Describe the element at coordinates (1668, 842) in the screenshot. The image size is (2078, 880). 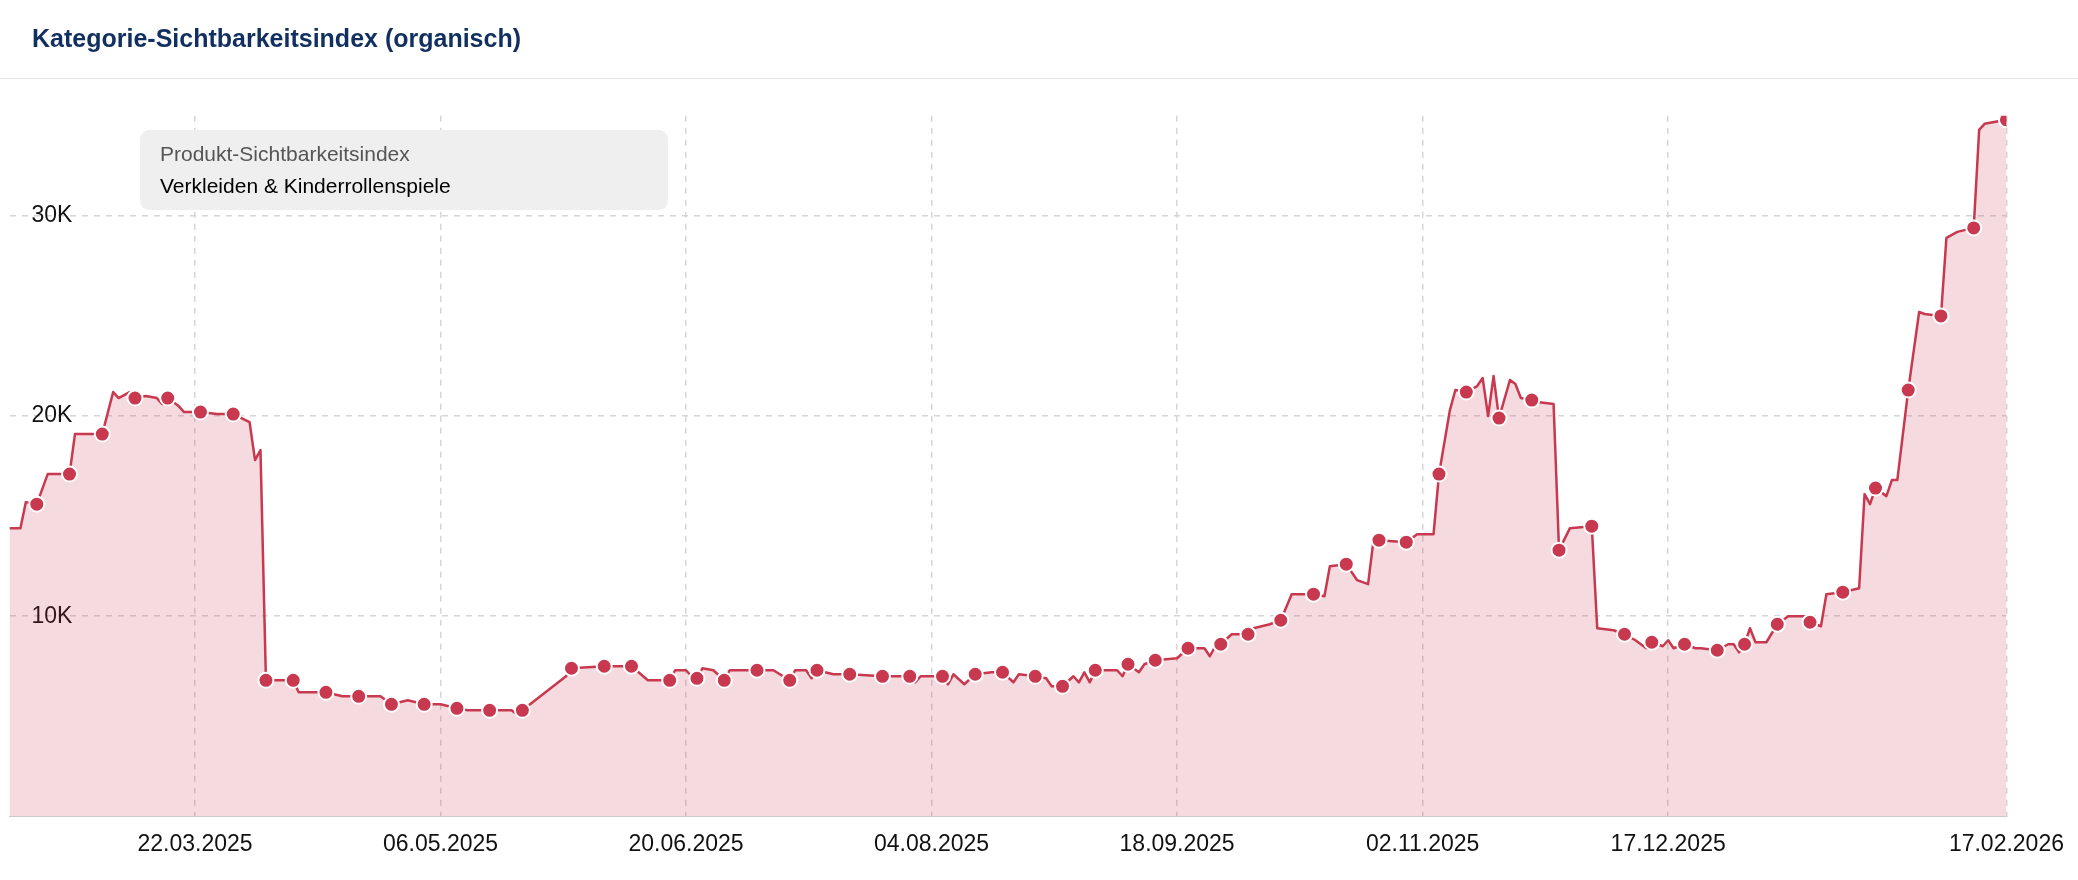
I see `x-tick-label: 17.12.2025` at that location.